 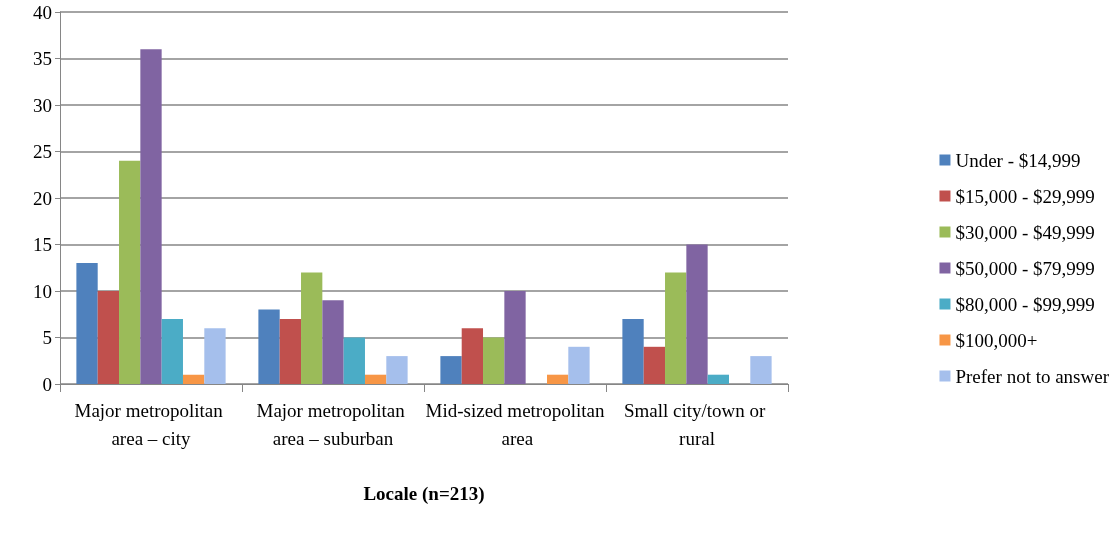 What do you see at coordinates (42, 151) in the screenshot?
I see `y-tick-label: 25` at bounding box center [42, 151].